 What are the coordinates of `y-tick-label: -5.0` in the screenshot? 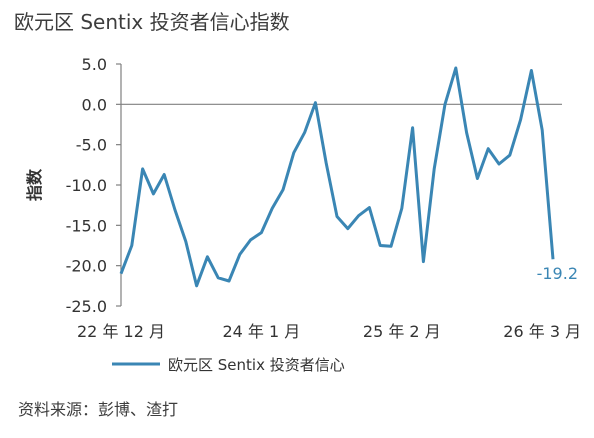 It's located at (91, 145).